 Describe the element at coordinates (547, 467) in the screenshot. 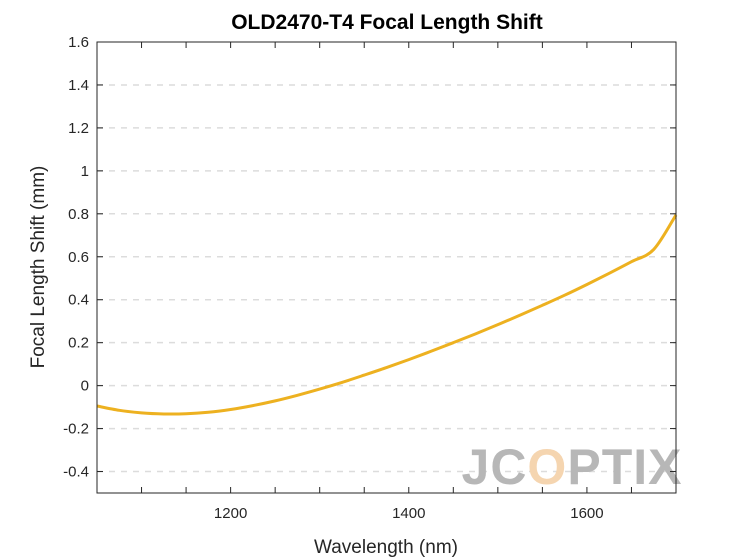

I see `watermark-letter-2: O` at that location.